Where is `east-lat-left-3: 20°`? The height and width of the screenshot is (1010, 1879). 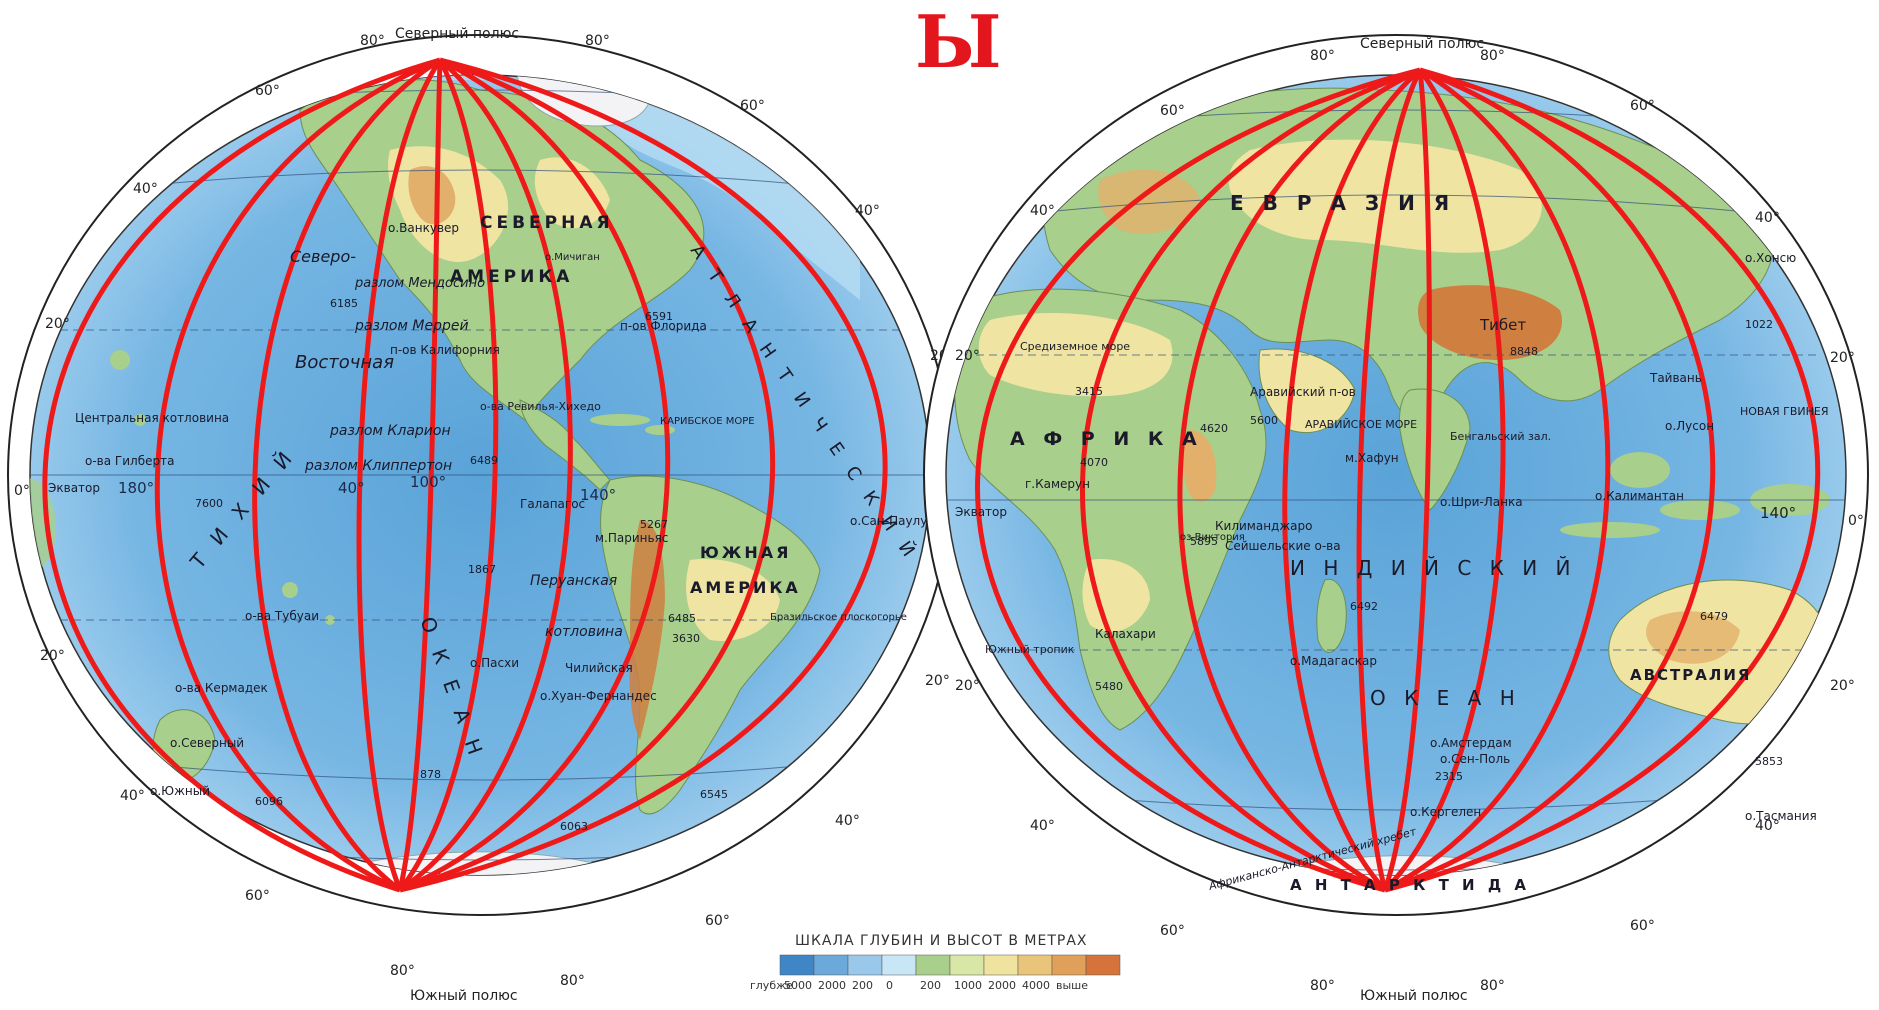
east-lat-left-3: 20° is located at coordinates (967, 356).